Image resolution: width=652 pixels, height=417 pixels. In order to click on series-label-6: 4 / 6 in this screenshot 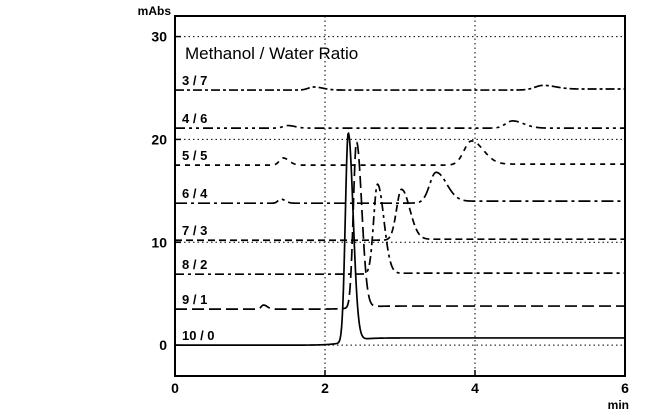, I will do `click(194, 118)`.